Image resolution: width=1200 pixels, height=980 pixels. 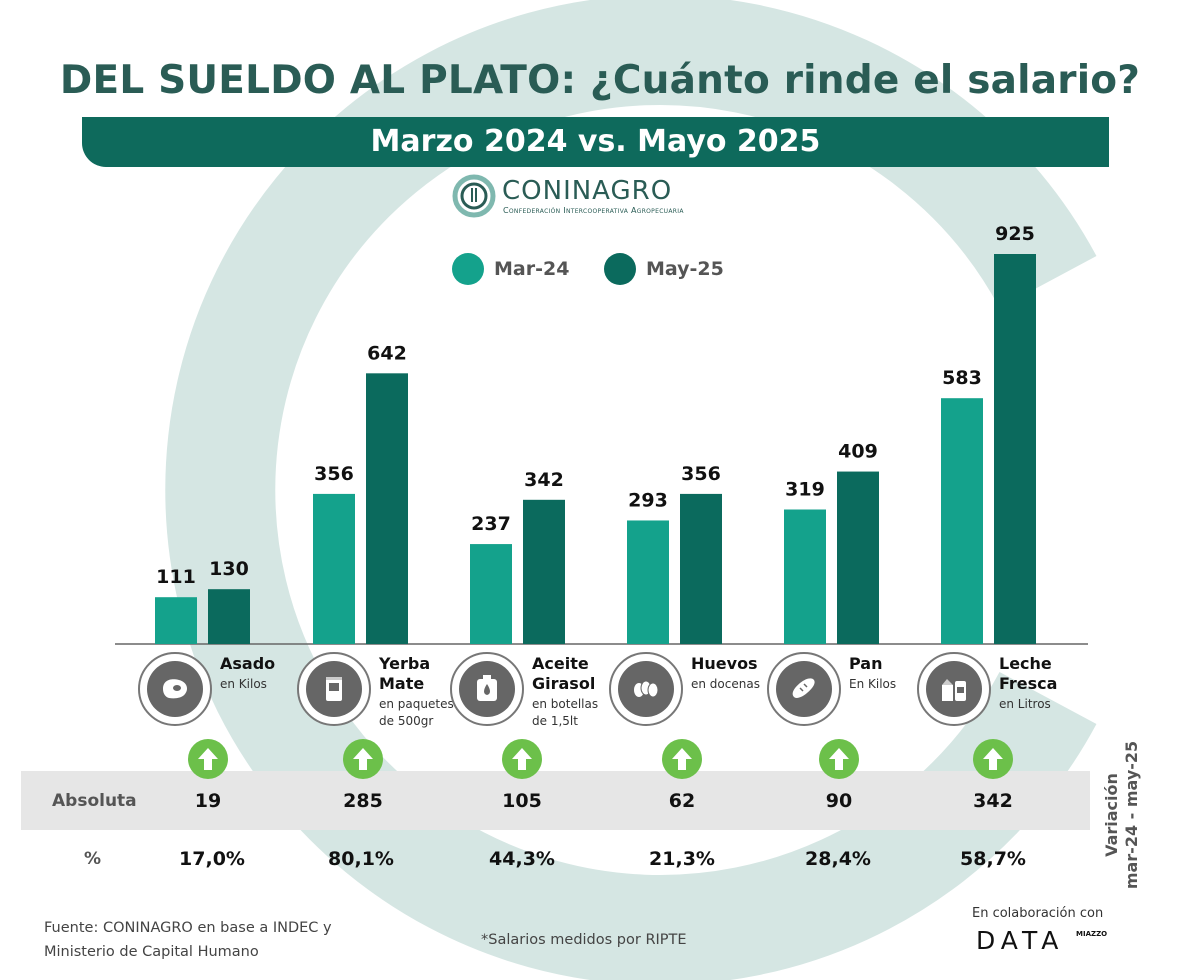 I want to click on bar-value-label: 111, so click(x=176, y=577).